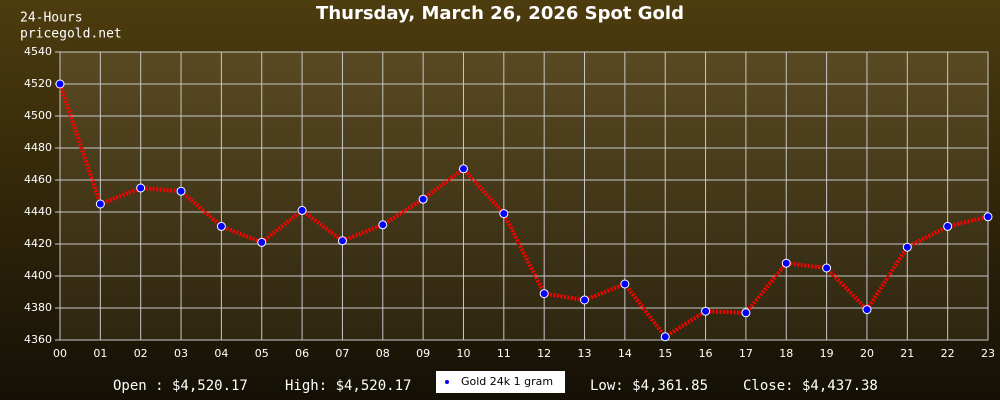 This screenshot has height=400, width=1000. What do you see at coordinates (500, 13) in the screenshot?
I see `chart-title: Thursday, March 26, 2026 Spot Gold` at bounding box center [500, 13].